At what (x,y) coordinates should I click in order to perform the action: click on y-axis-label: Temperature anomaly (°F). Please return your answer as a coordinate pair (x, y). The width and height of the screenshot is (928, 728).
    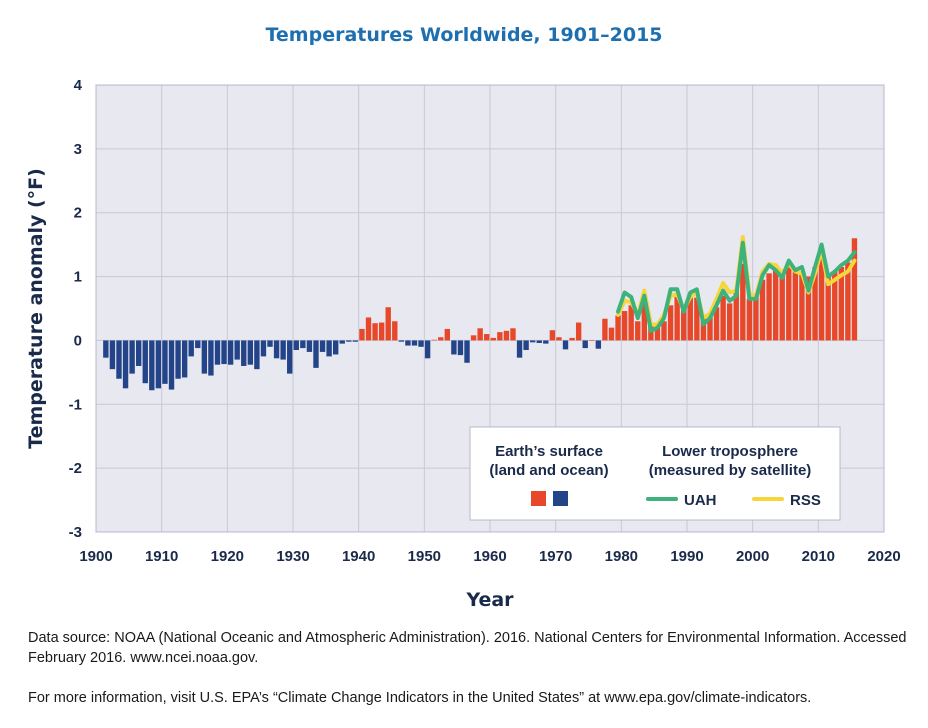
    Looking at the image, I should click on (36, 308).